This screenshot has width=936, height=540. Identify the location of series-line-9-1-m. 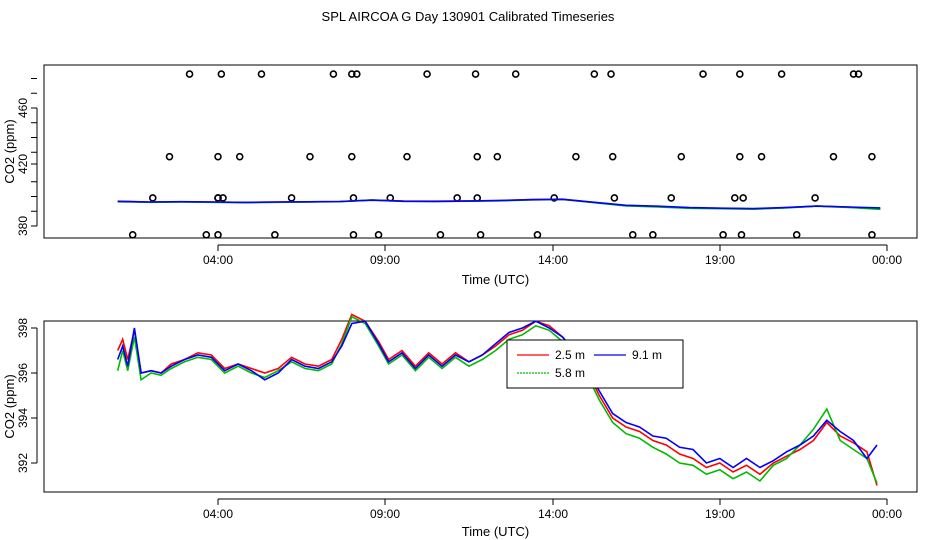
(499, 204).